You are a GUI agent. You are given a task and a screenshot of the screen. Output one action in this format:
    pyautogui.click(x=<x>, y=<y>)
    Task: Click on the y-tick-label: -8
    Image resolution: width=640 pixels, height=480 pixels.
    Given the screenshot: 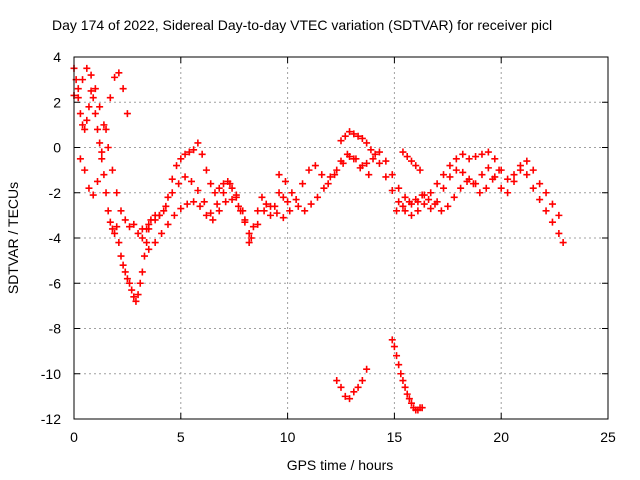 What is the action you would take?
    pyautogui.click(x=55, y=329)
    